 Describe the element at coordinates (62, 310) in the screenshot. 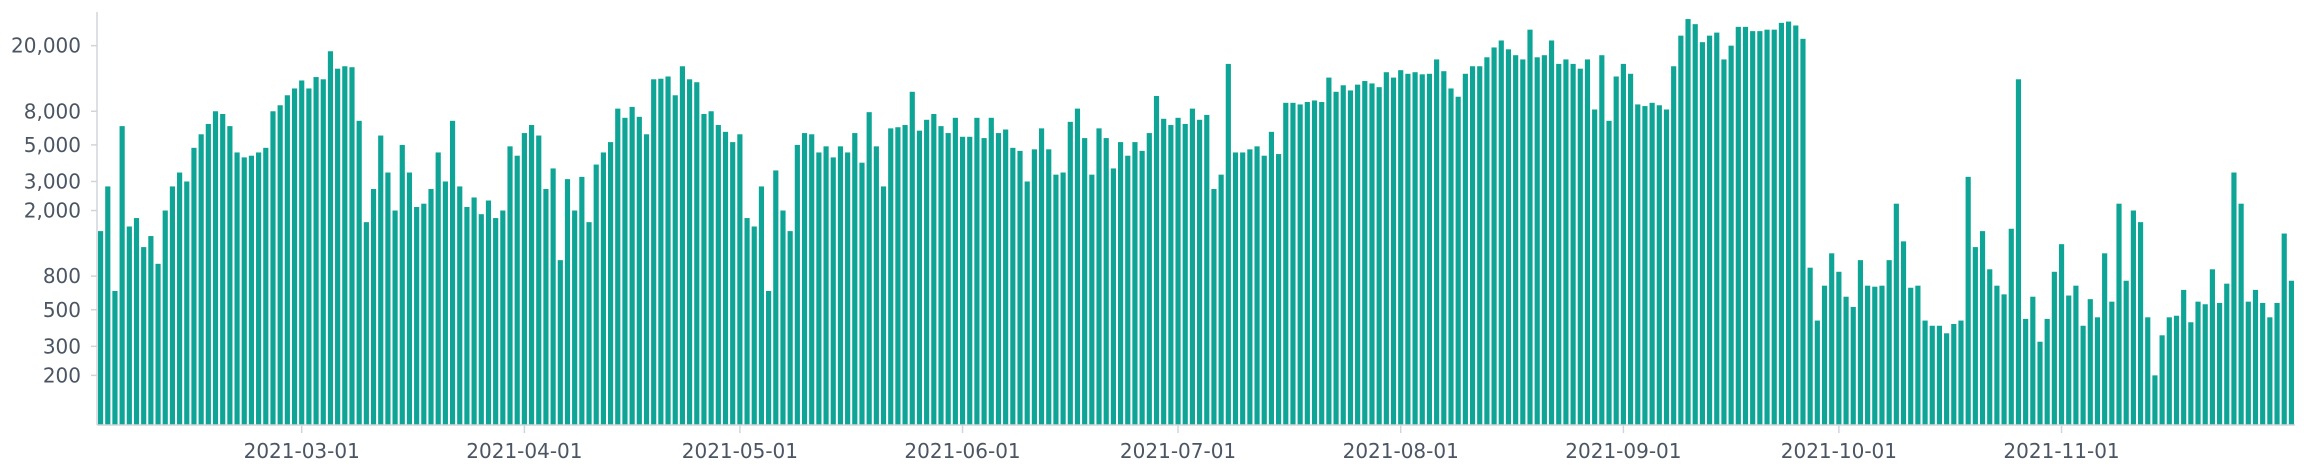

I see `y-tick-label: 500` at that location.